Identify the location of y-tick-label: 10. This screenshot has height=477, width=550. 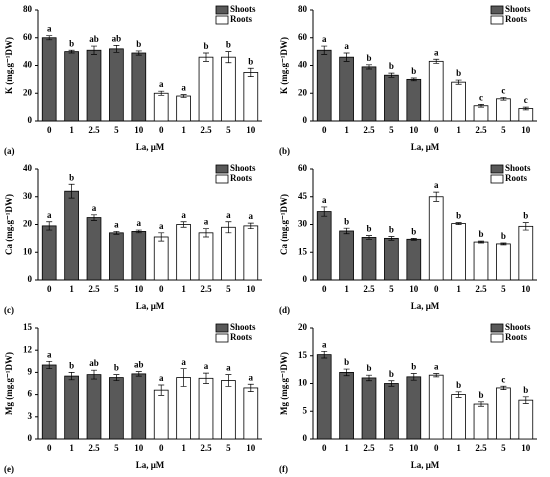
(28, 251).